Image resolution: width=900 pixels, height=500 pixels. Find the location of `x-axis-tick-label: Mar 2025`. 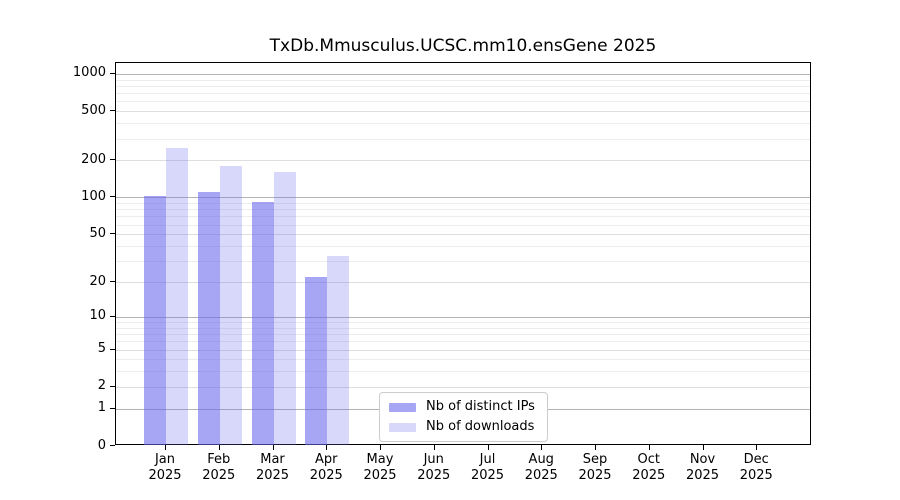

x-axis-tick-label: Mar 2025 is located at coordinates (272, 467).